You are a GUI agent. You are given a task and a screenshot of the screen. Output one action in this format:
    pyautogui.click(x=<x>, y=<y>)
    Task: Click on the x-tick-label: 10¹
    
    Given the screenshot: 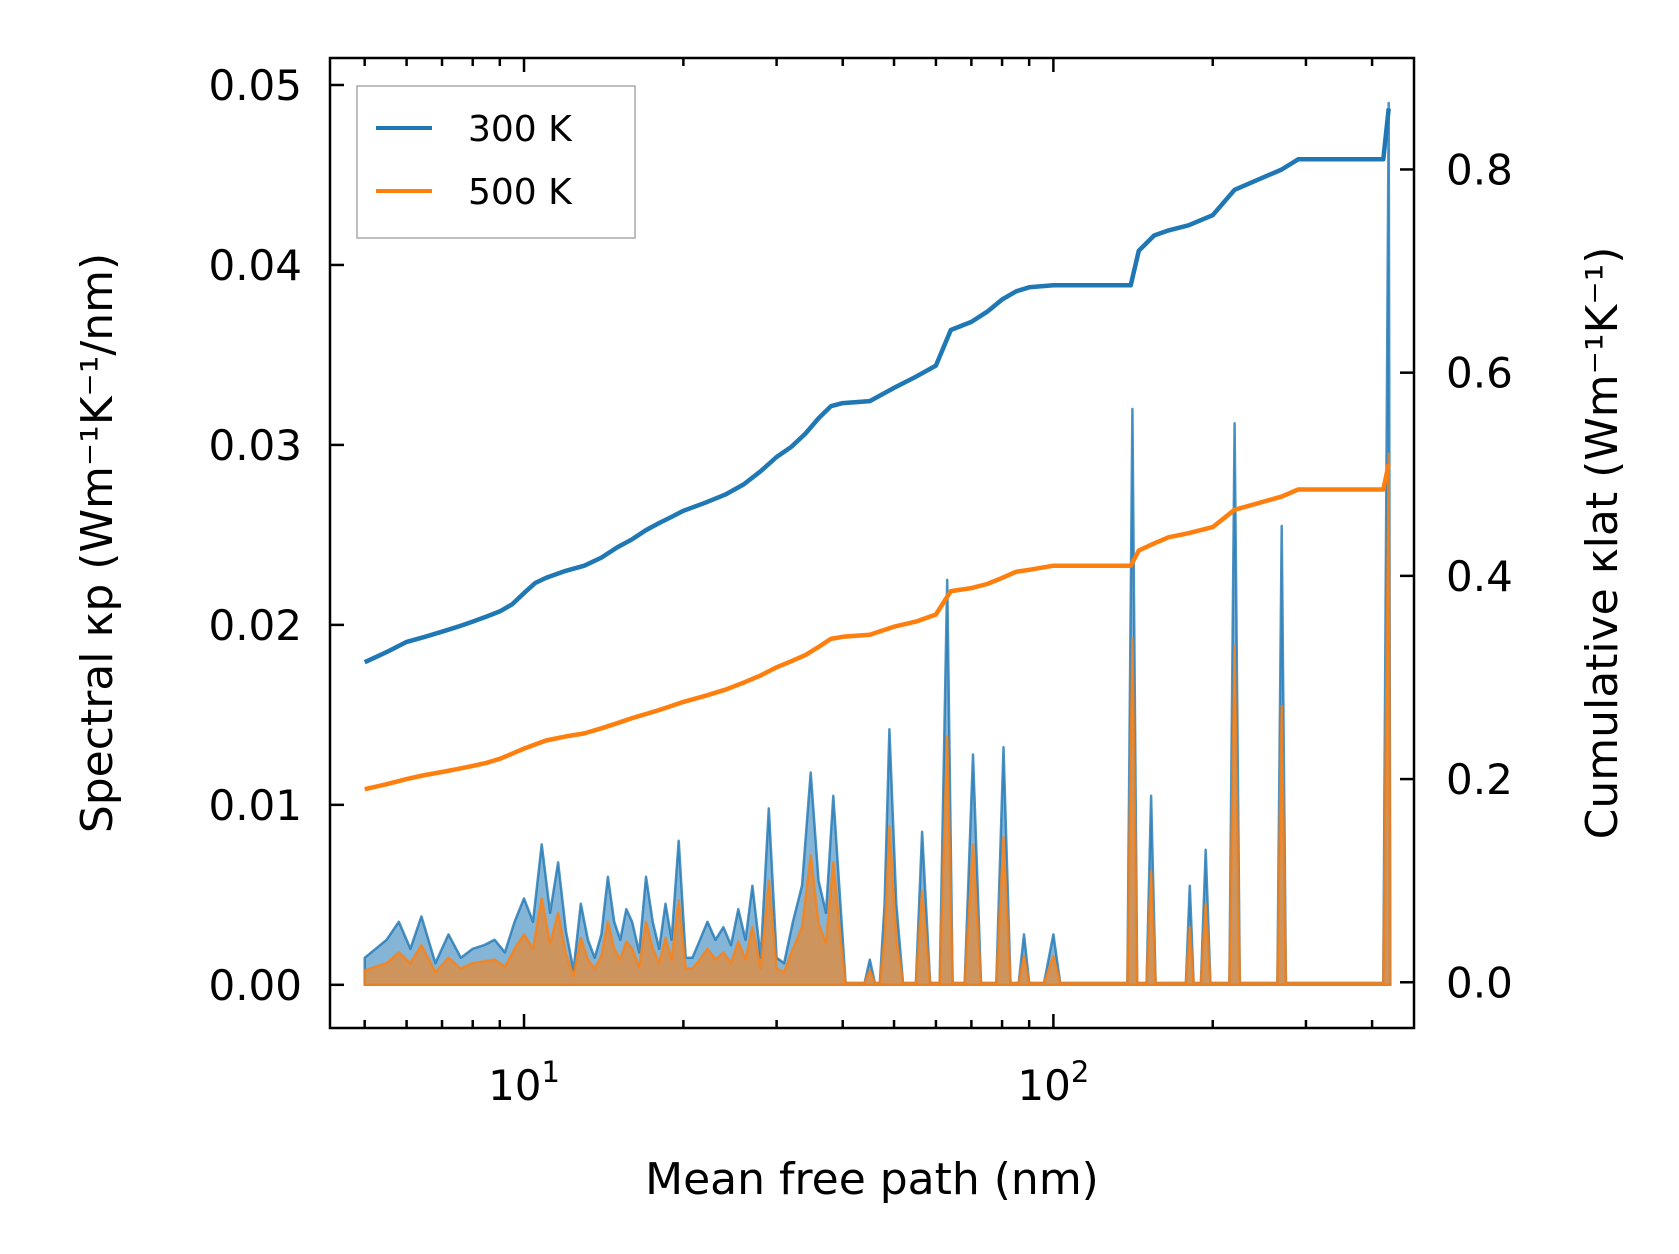 What is the action you would take?
    pyautogui.click(x=524, y=1082)
    